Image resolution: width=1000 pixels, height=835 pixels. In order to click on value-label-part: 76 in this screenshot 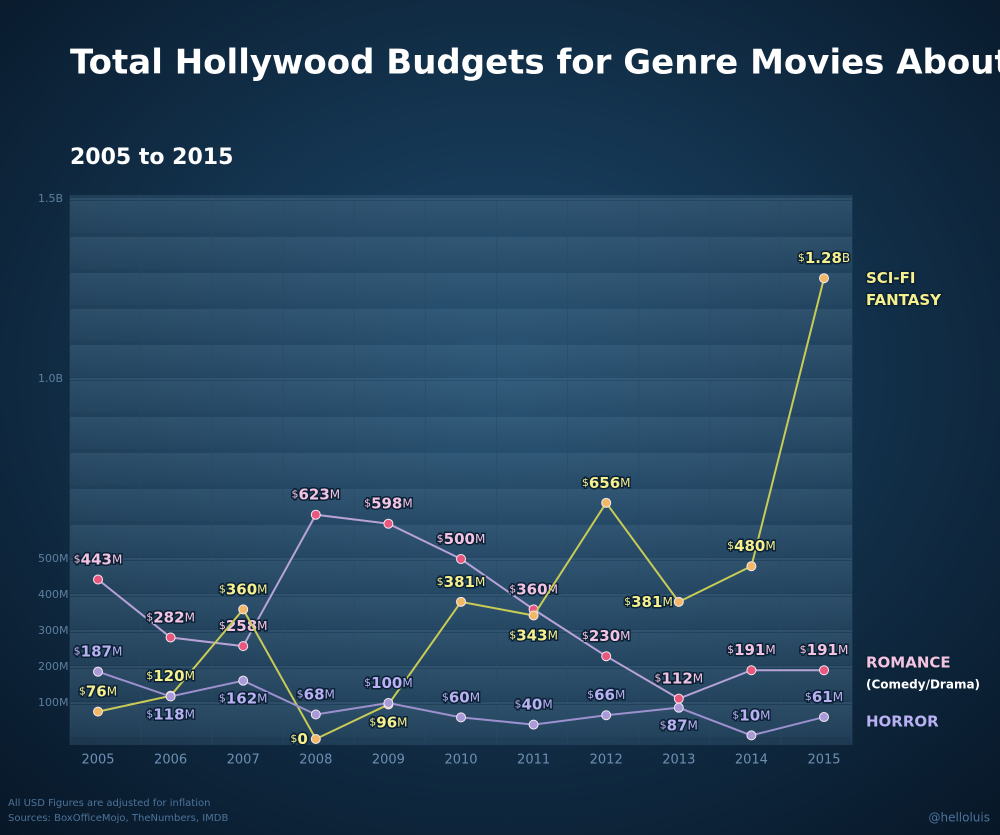, I will do `click(96, 691)`.